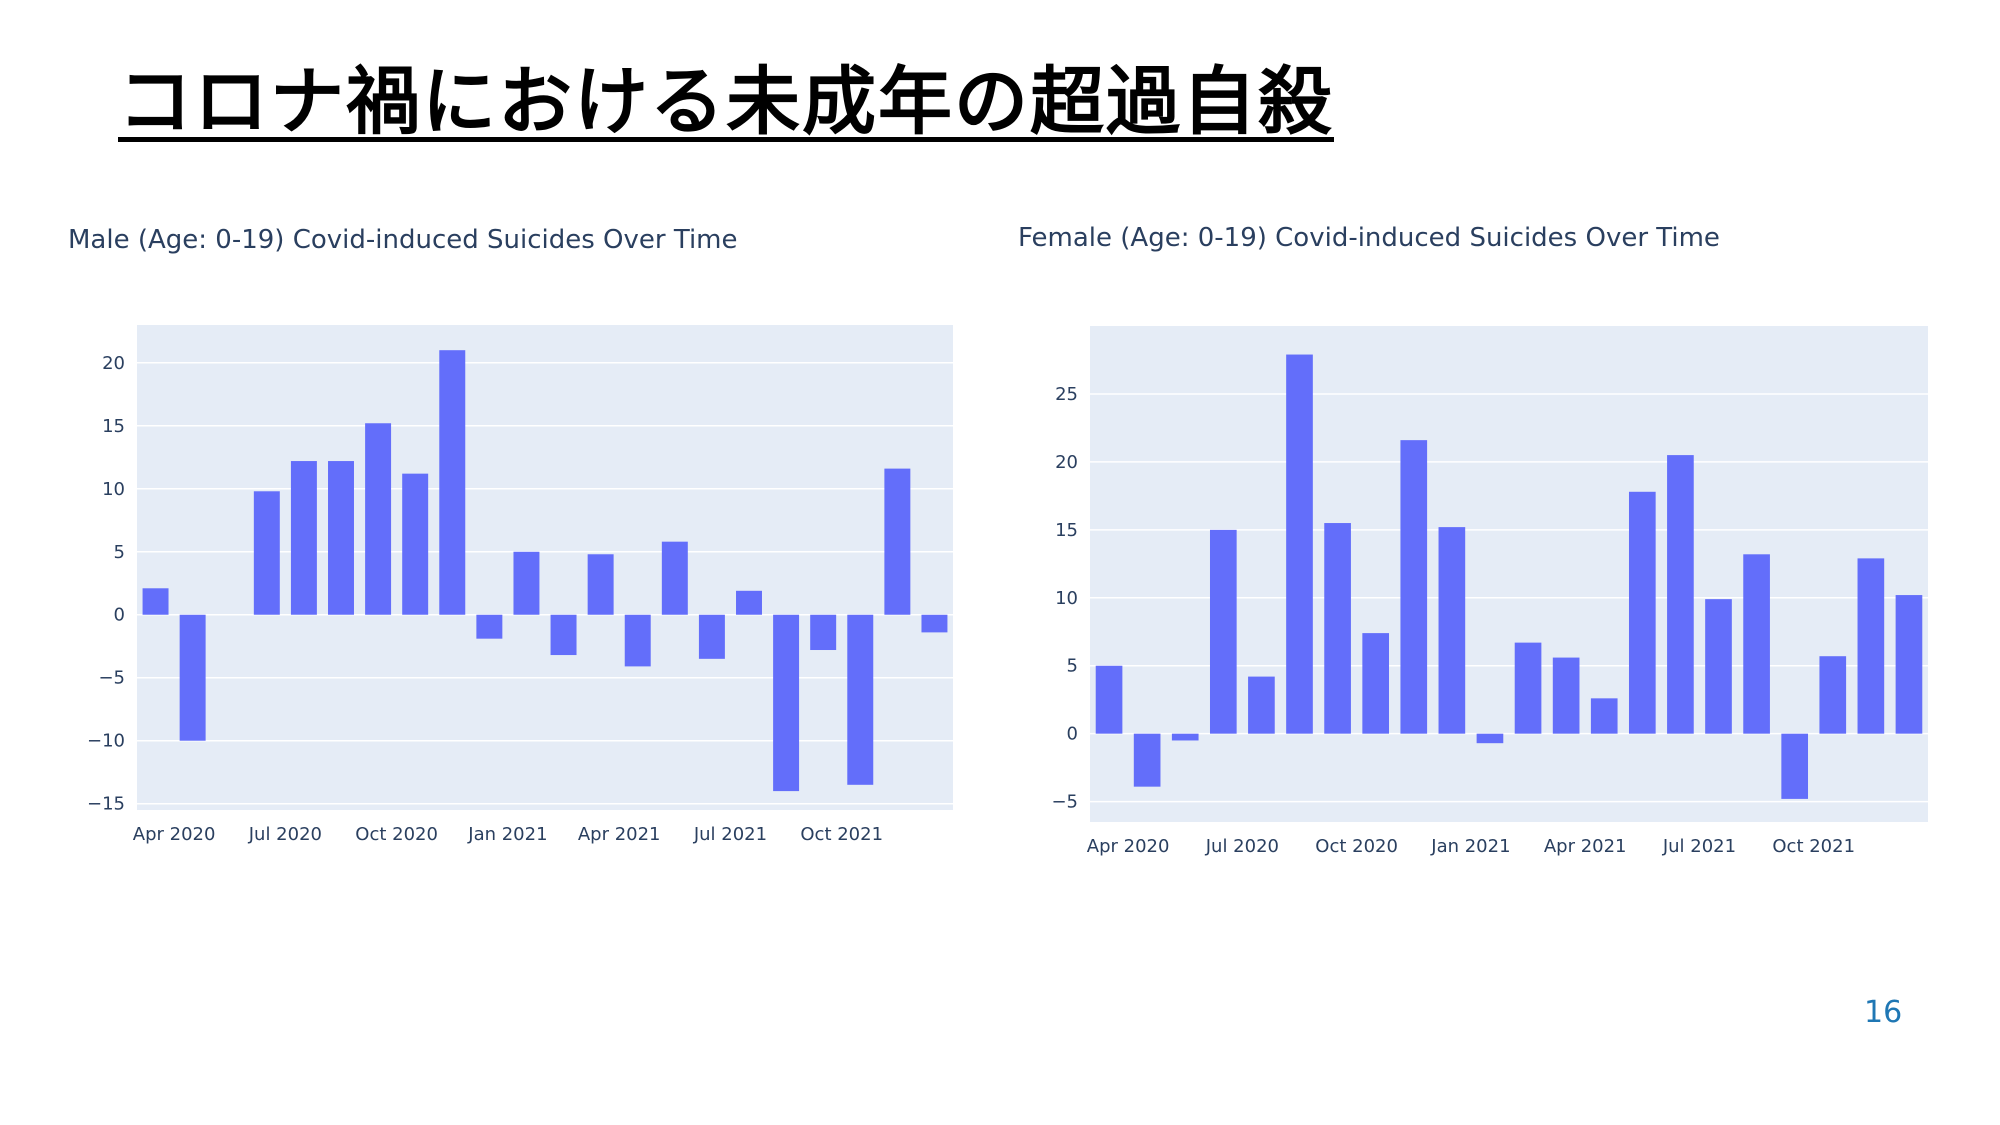 The height and width of the screenshot is (1125, 2000). I want to click on male-x-tick-label: Jul 2021, so click(730, 834).